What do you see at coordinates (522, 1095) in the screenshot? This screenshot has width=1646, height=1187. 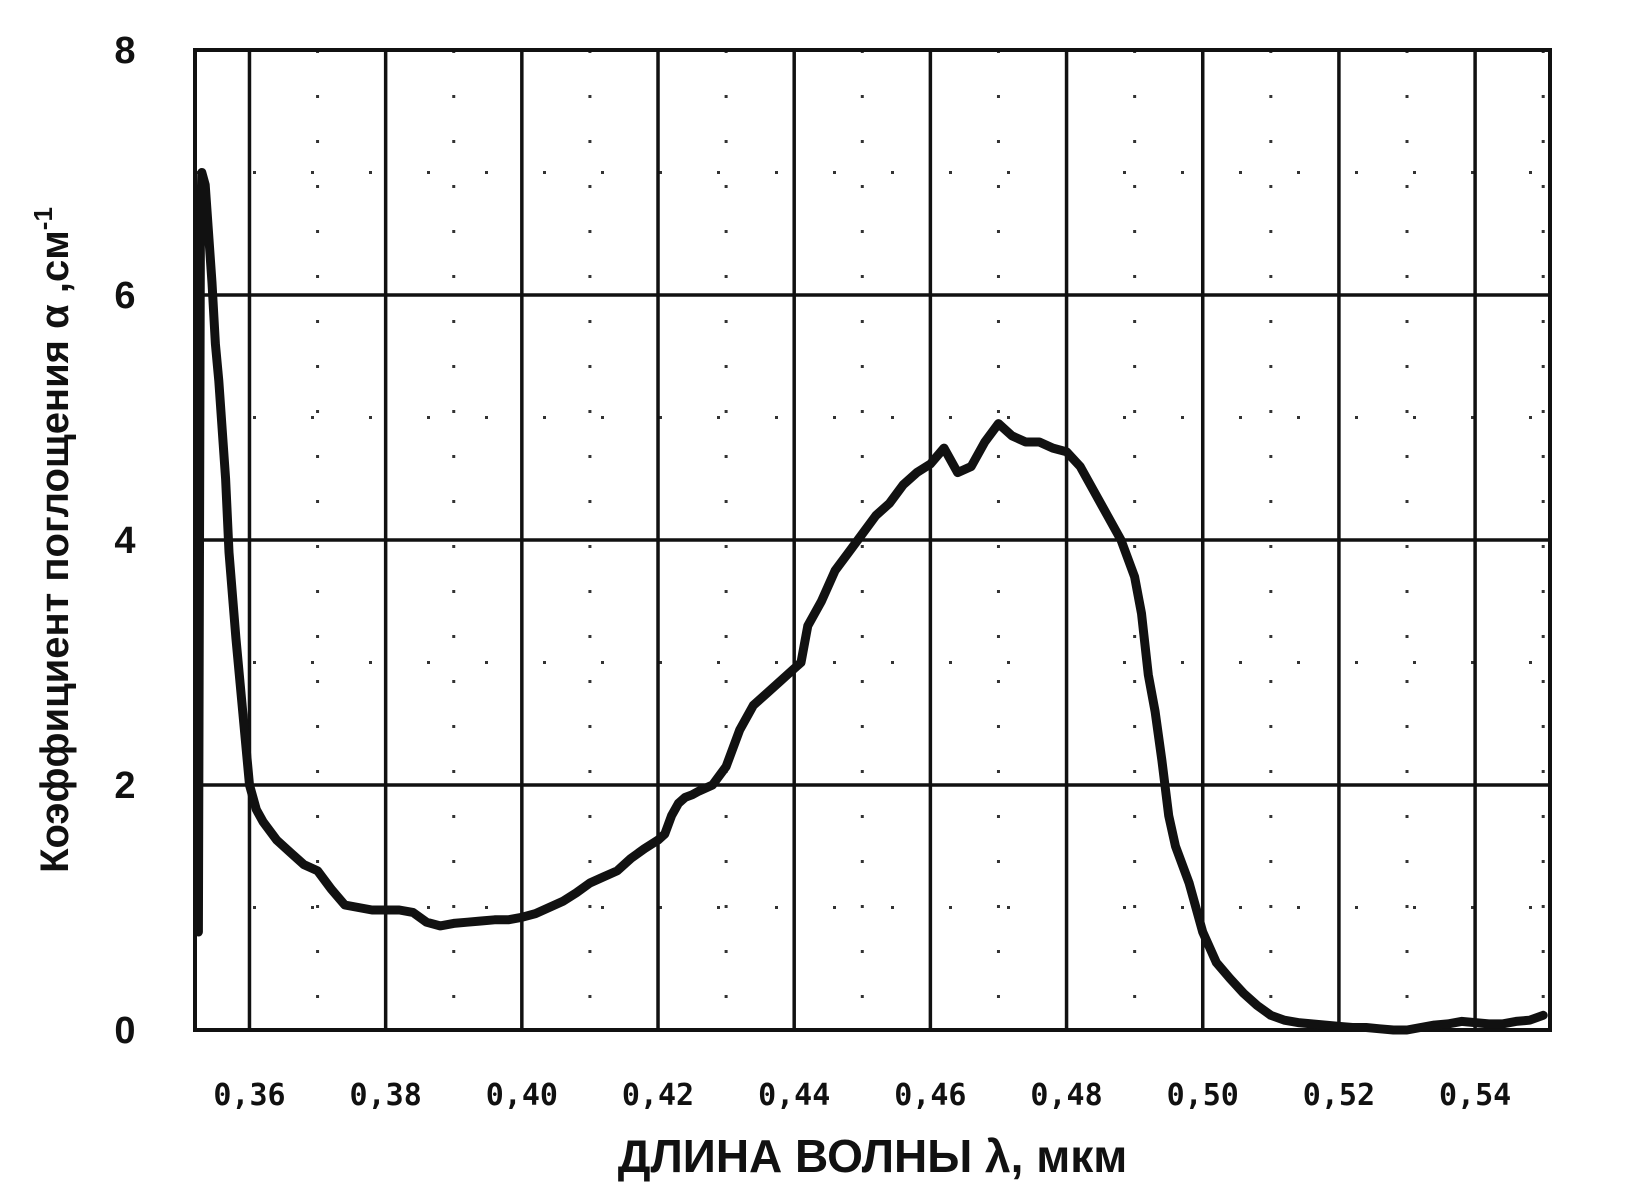 I see `x-tick-label: 0,40` at bounding box center [522, 1095].